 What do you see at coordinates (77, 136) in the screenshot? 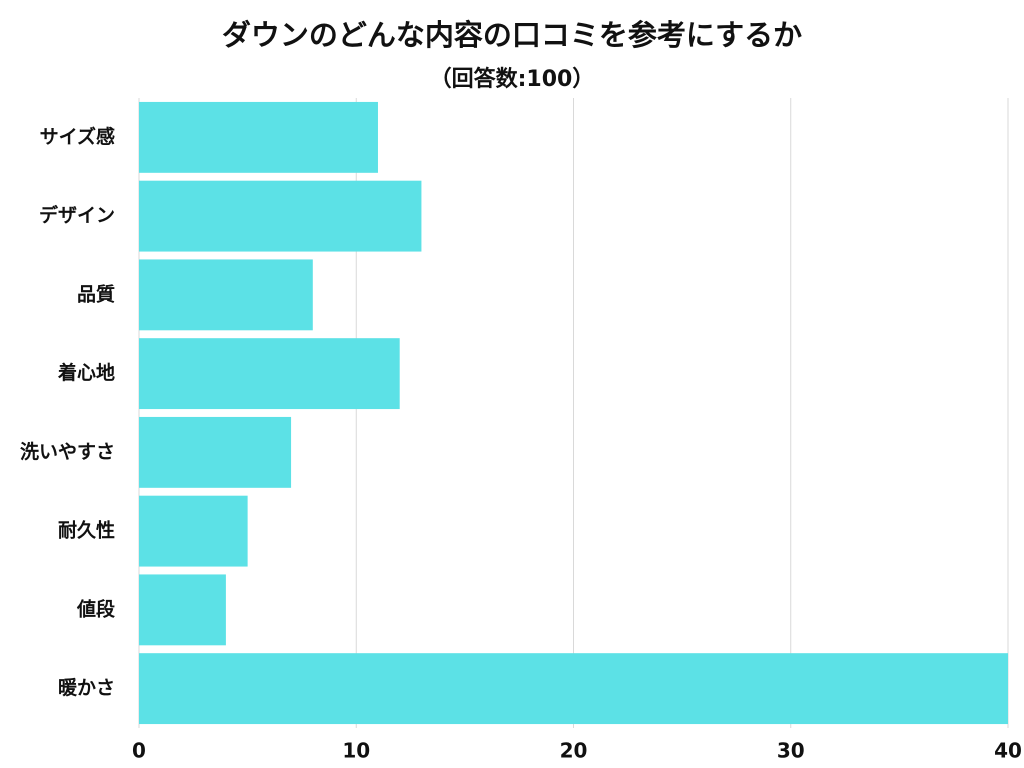
I see `y-tick-label: サイズ感` at bounding box center [77, 136].